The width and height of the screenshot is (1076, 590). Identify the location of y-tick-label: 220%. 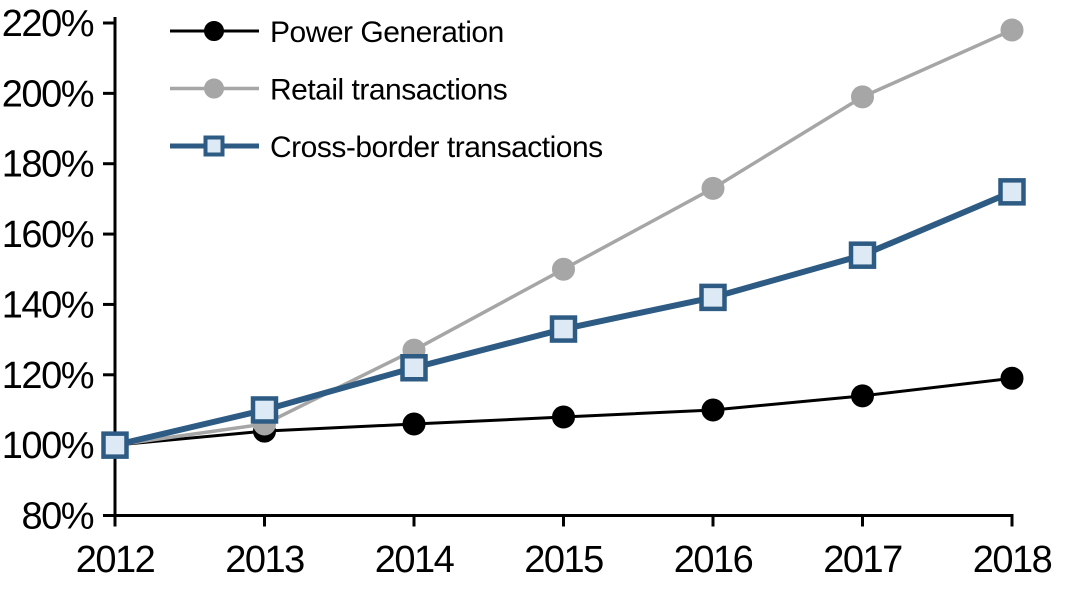
(48, 24).